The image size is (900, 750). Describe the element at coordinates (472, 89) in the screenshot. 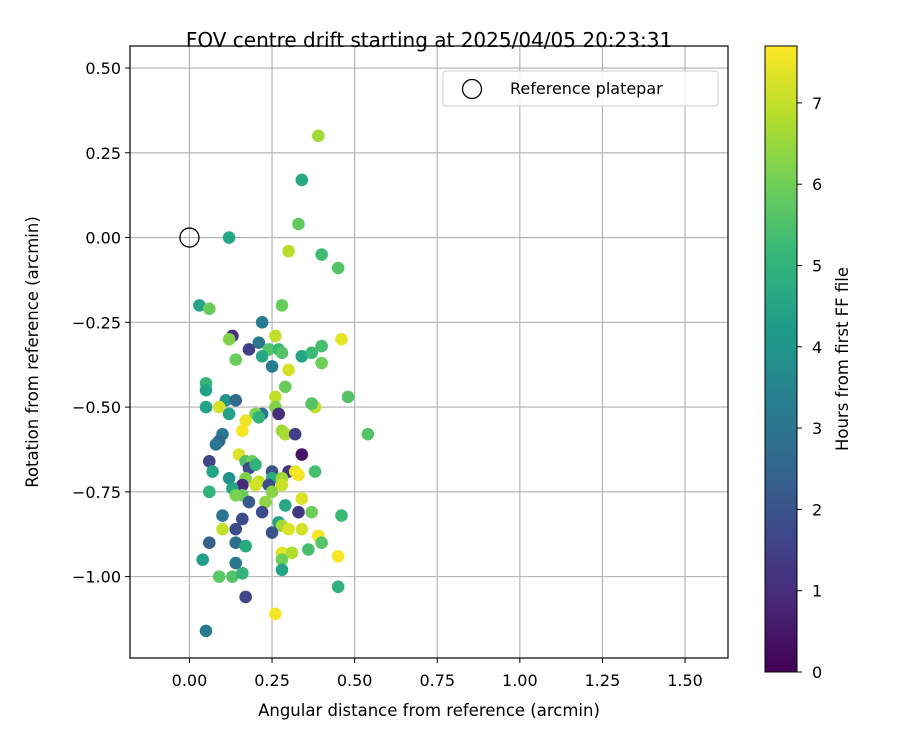

I see `legend-marker` at that location.